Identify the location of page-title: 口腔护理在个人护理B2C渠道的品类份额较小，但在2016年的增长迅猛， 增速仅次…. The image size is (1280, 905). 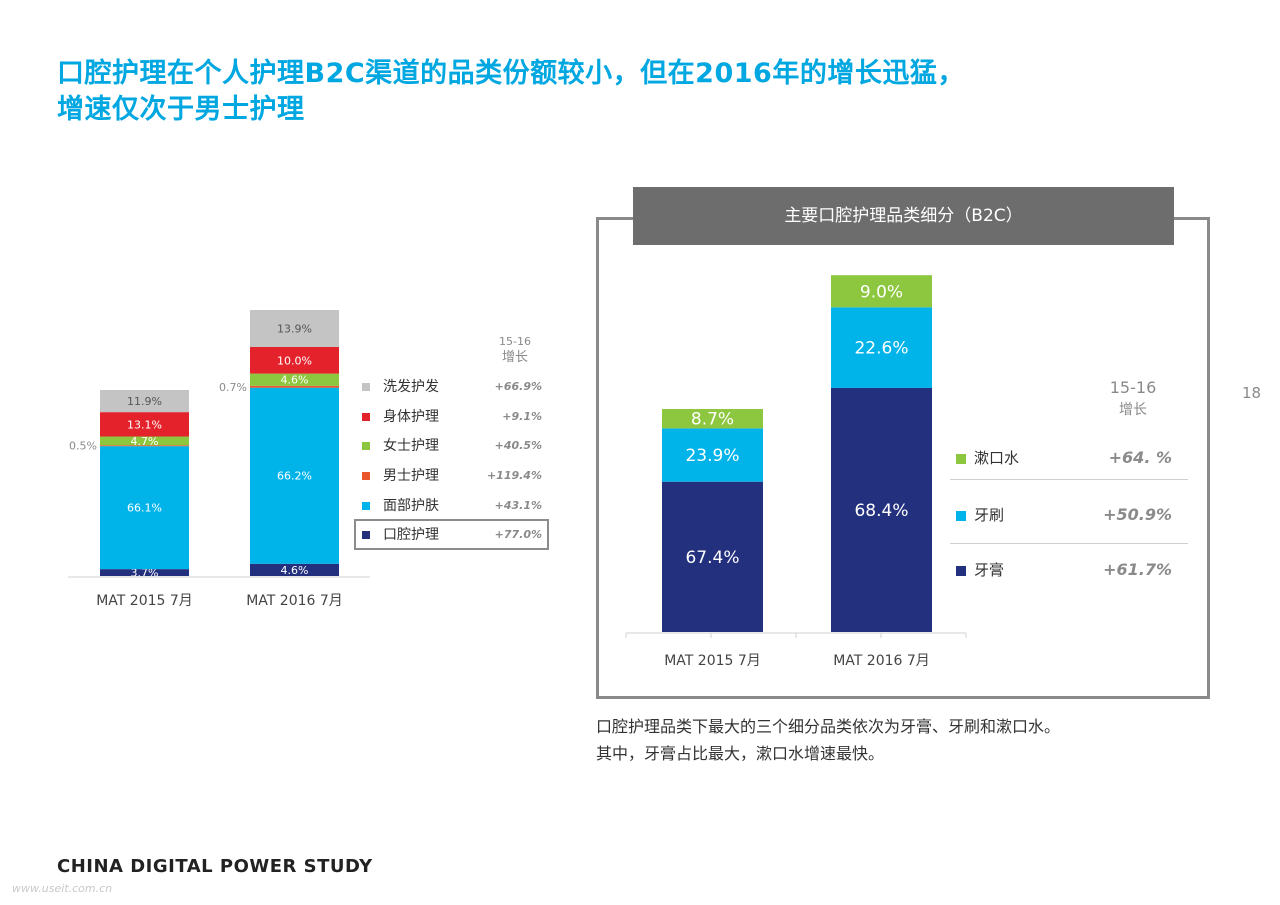
(511, 92).